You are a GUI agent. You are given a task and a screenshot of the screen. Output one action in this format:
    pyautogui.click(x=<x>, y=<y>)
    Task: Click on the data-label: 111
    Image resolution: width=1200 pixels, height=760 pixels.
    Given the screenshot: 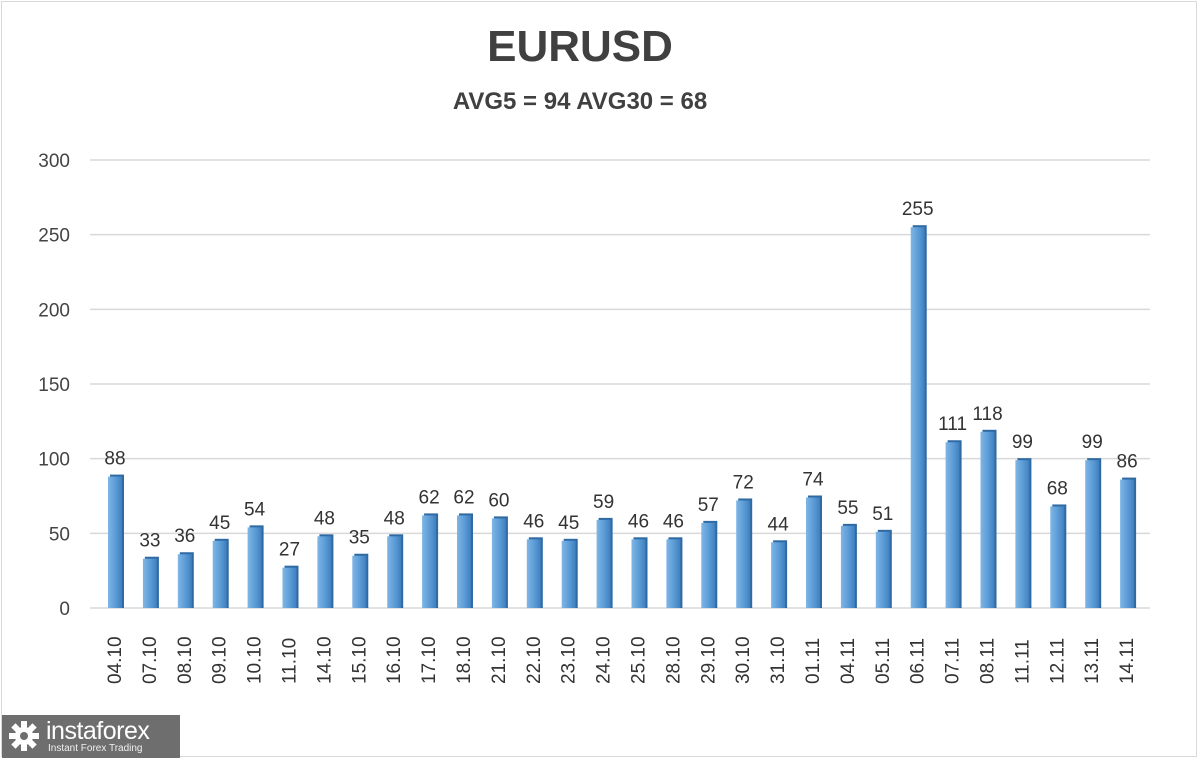 What is the action you would take?
    pyautogui.click(x=952, y=424)
    